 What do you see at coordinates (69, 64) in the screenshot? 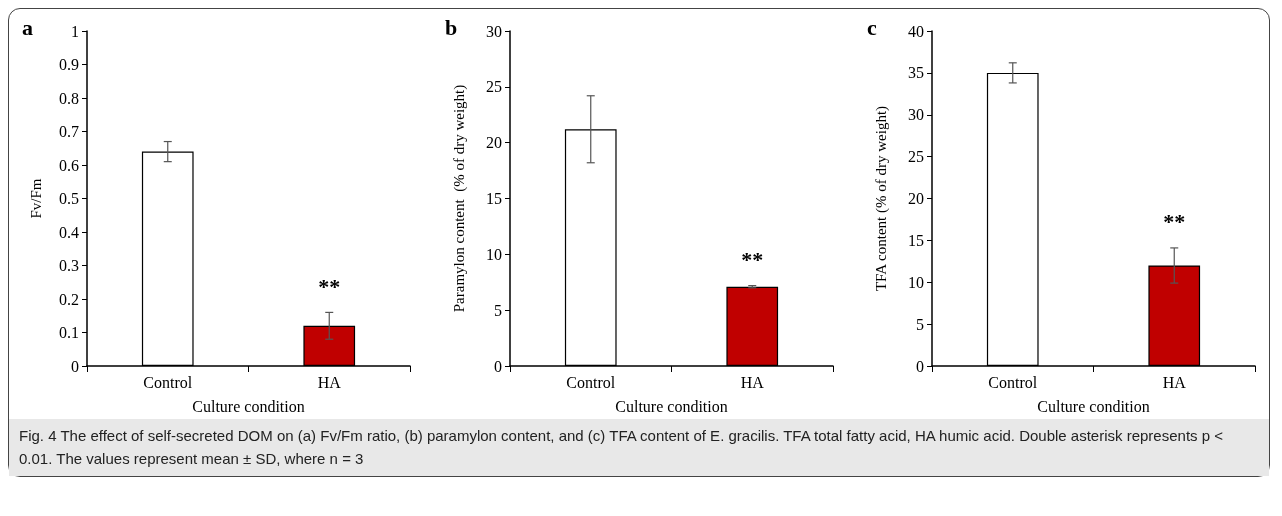
I see `y-tick-label: 0.9` at bounding box center [69, 64].